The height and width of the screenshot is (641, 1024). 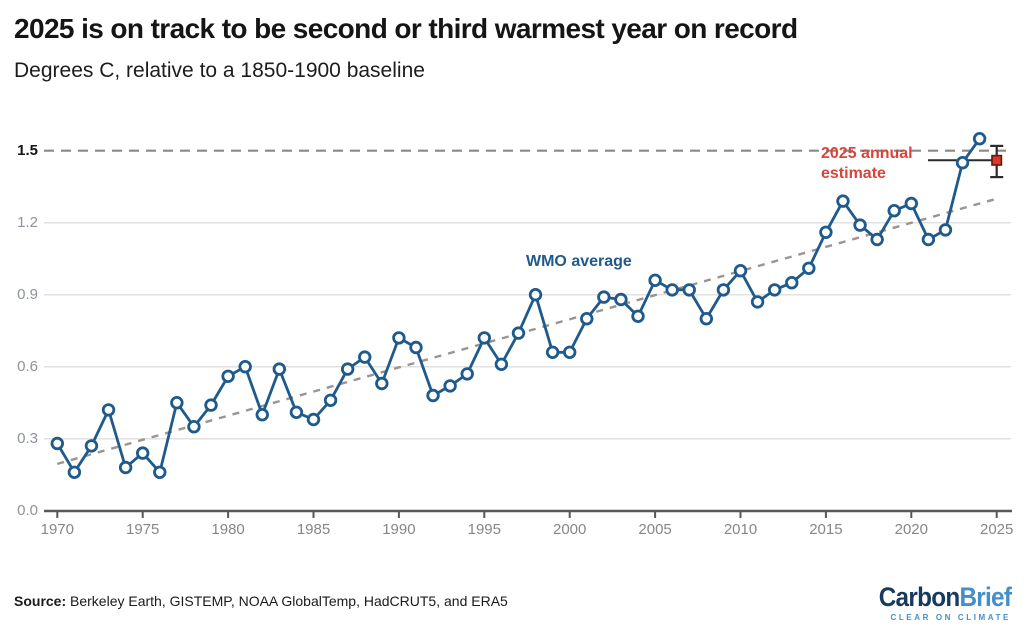 I want to click on data-point-1982, so click(x=262, y=415).